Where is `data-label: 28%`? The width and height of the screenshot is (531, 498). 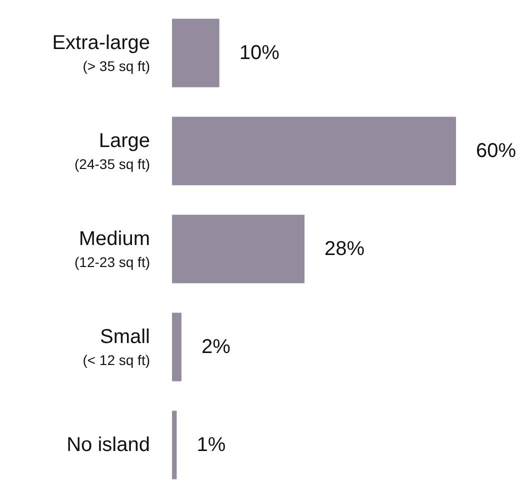 data-label: 28% is located at coordinates (344, 249).